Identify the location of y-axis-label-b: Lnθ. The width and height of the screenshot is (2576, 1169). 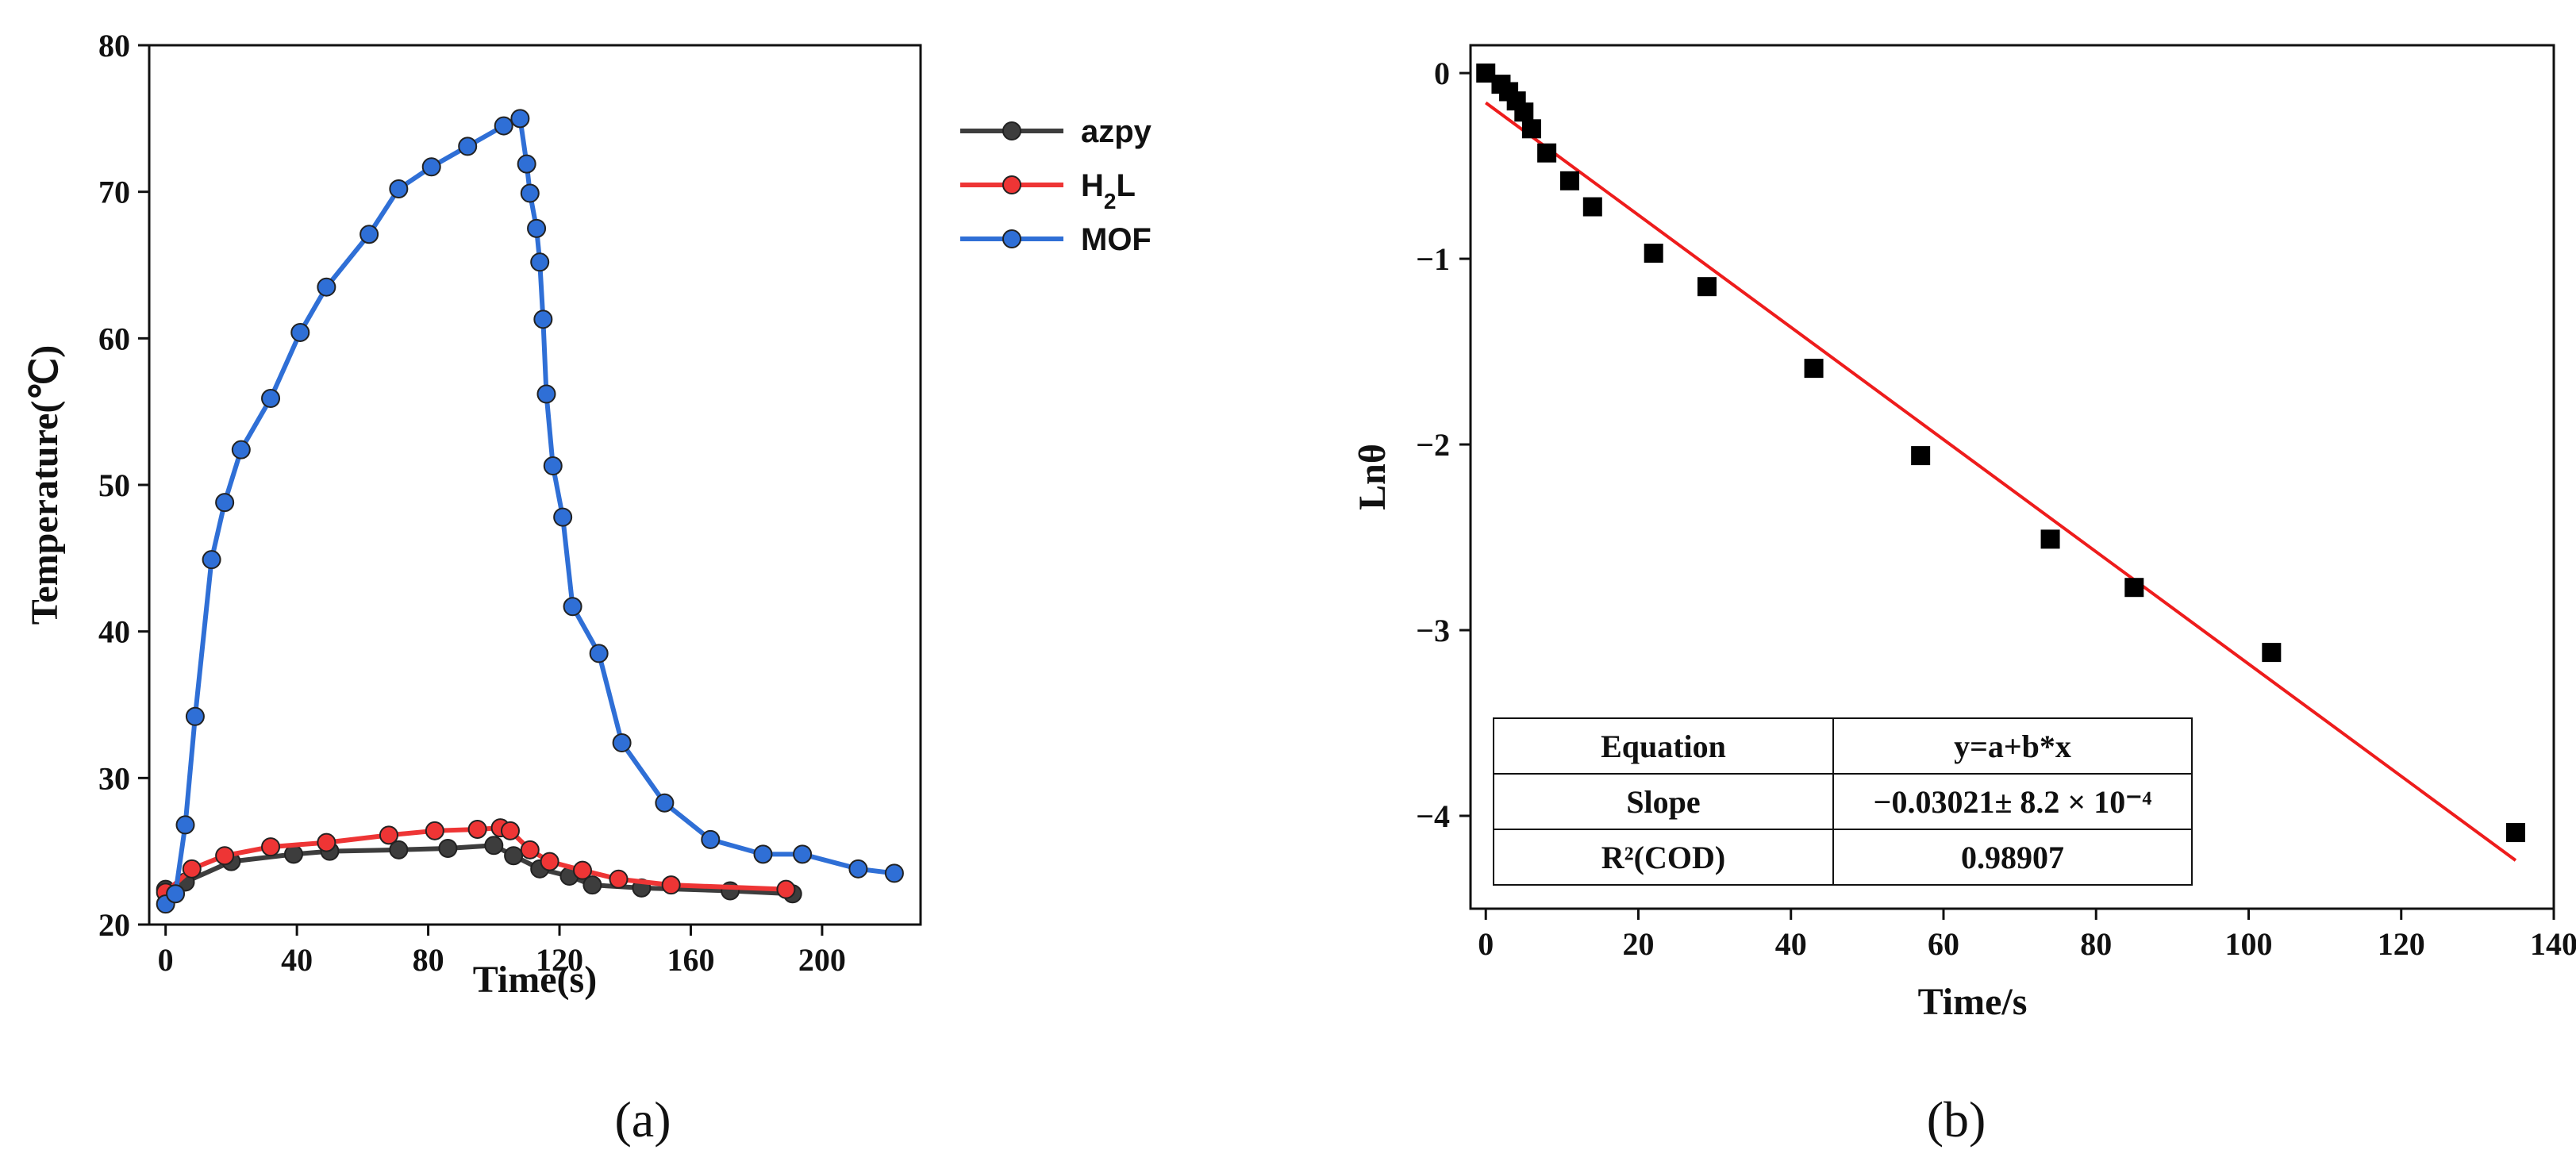
(1372, 477).